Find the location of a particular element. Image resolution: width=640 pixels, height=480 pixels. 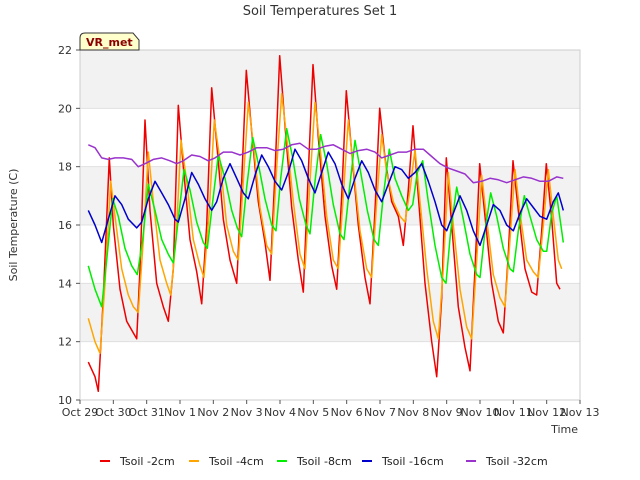

y-tick-label: 12 is located at coordinates (65, 342).